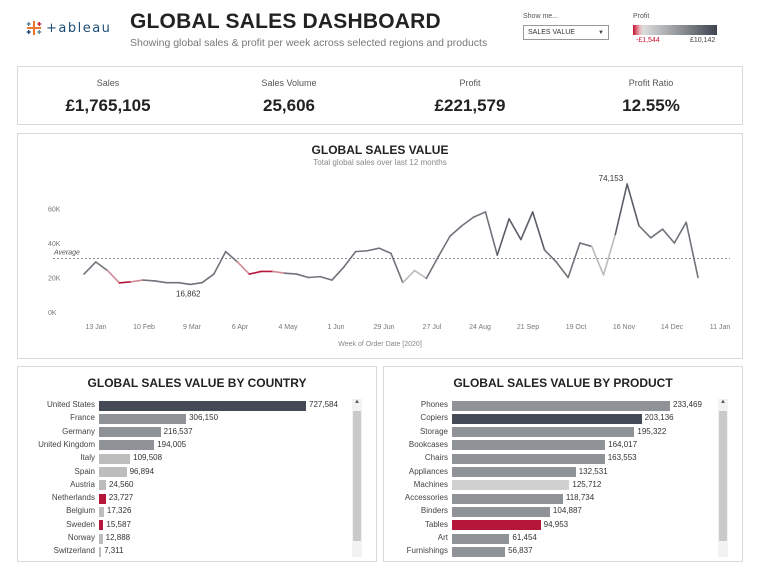 The height and width of the screenshot is (572, 761). What do you see at coordinates (108, 91) in the screenshot?
I see `kpi-sales: Sales £1,765,105` at bounding box center [108, 91].